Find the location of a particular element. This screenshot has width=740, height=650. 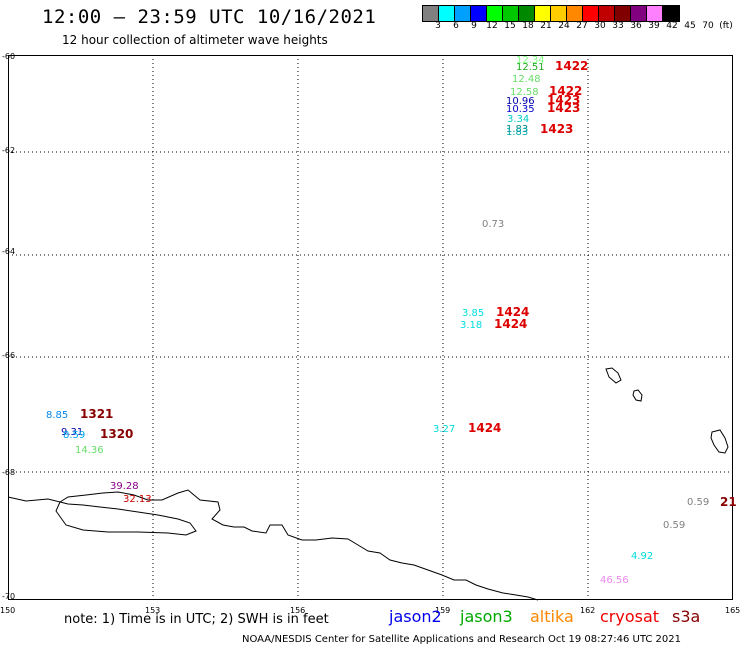

wave-height-label: 3.85 is located at coordinates (473, 313).